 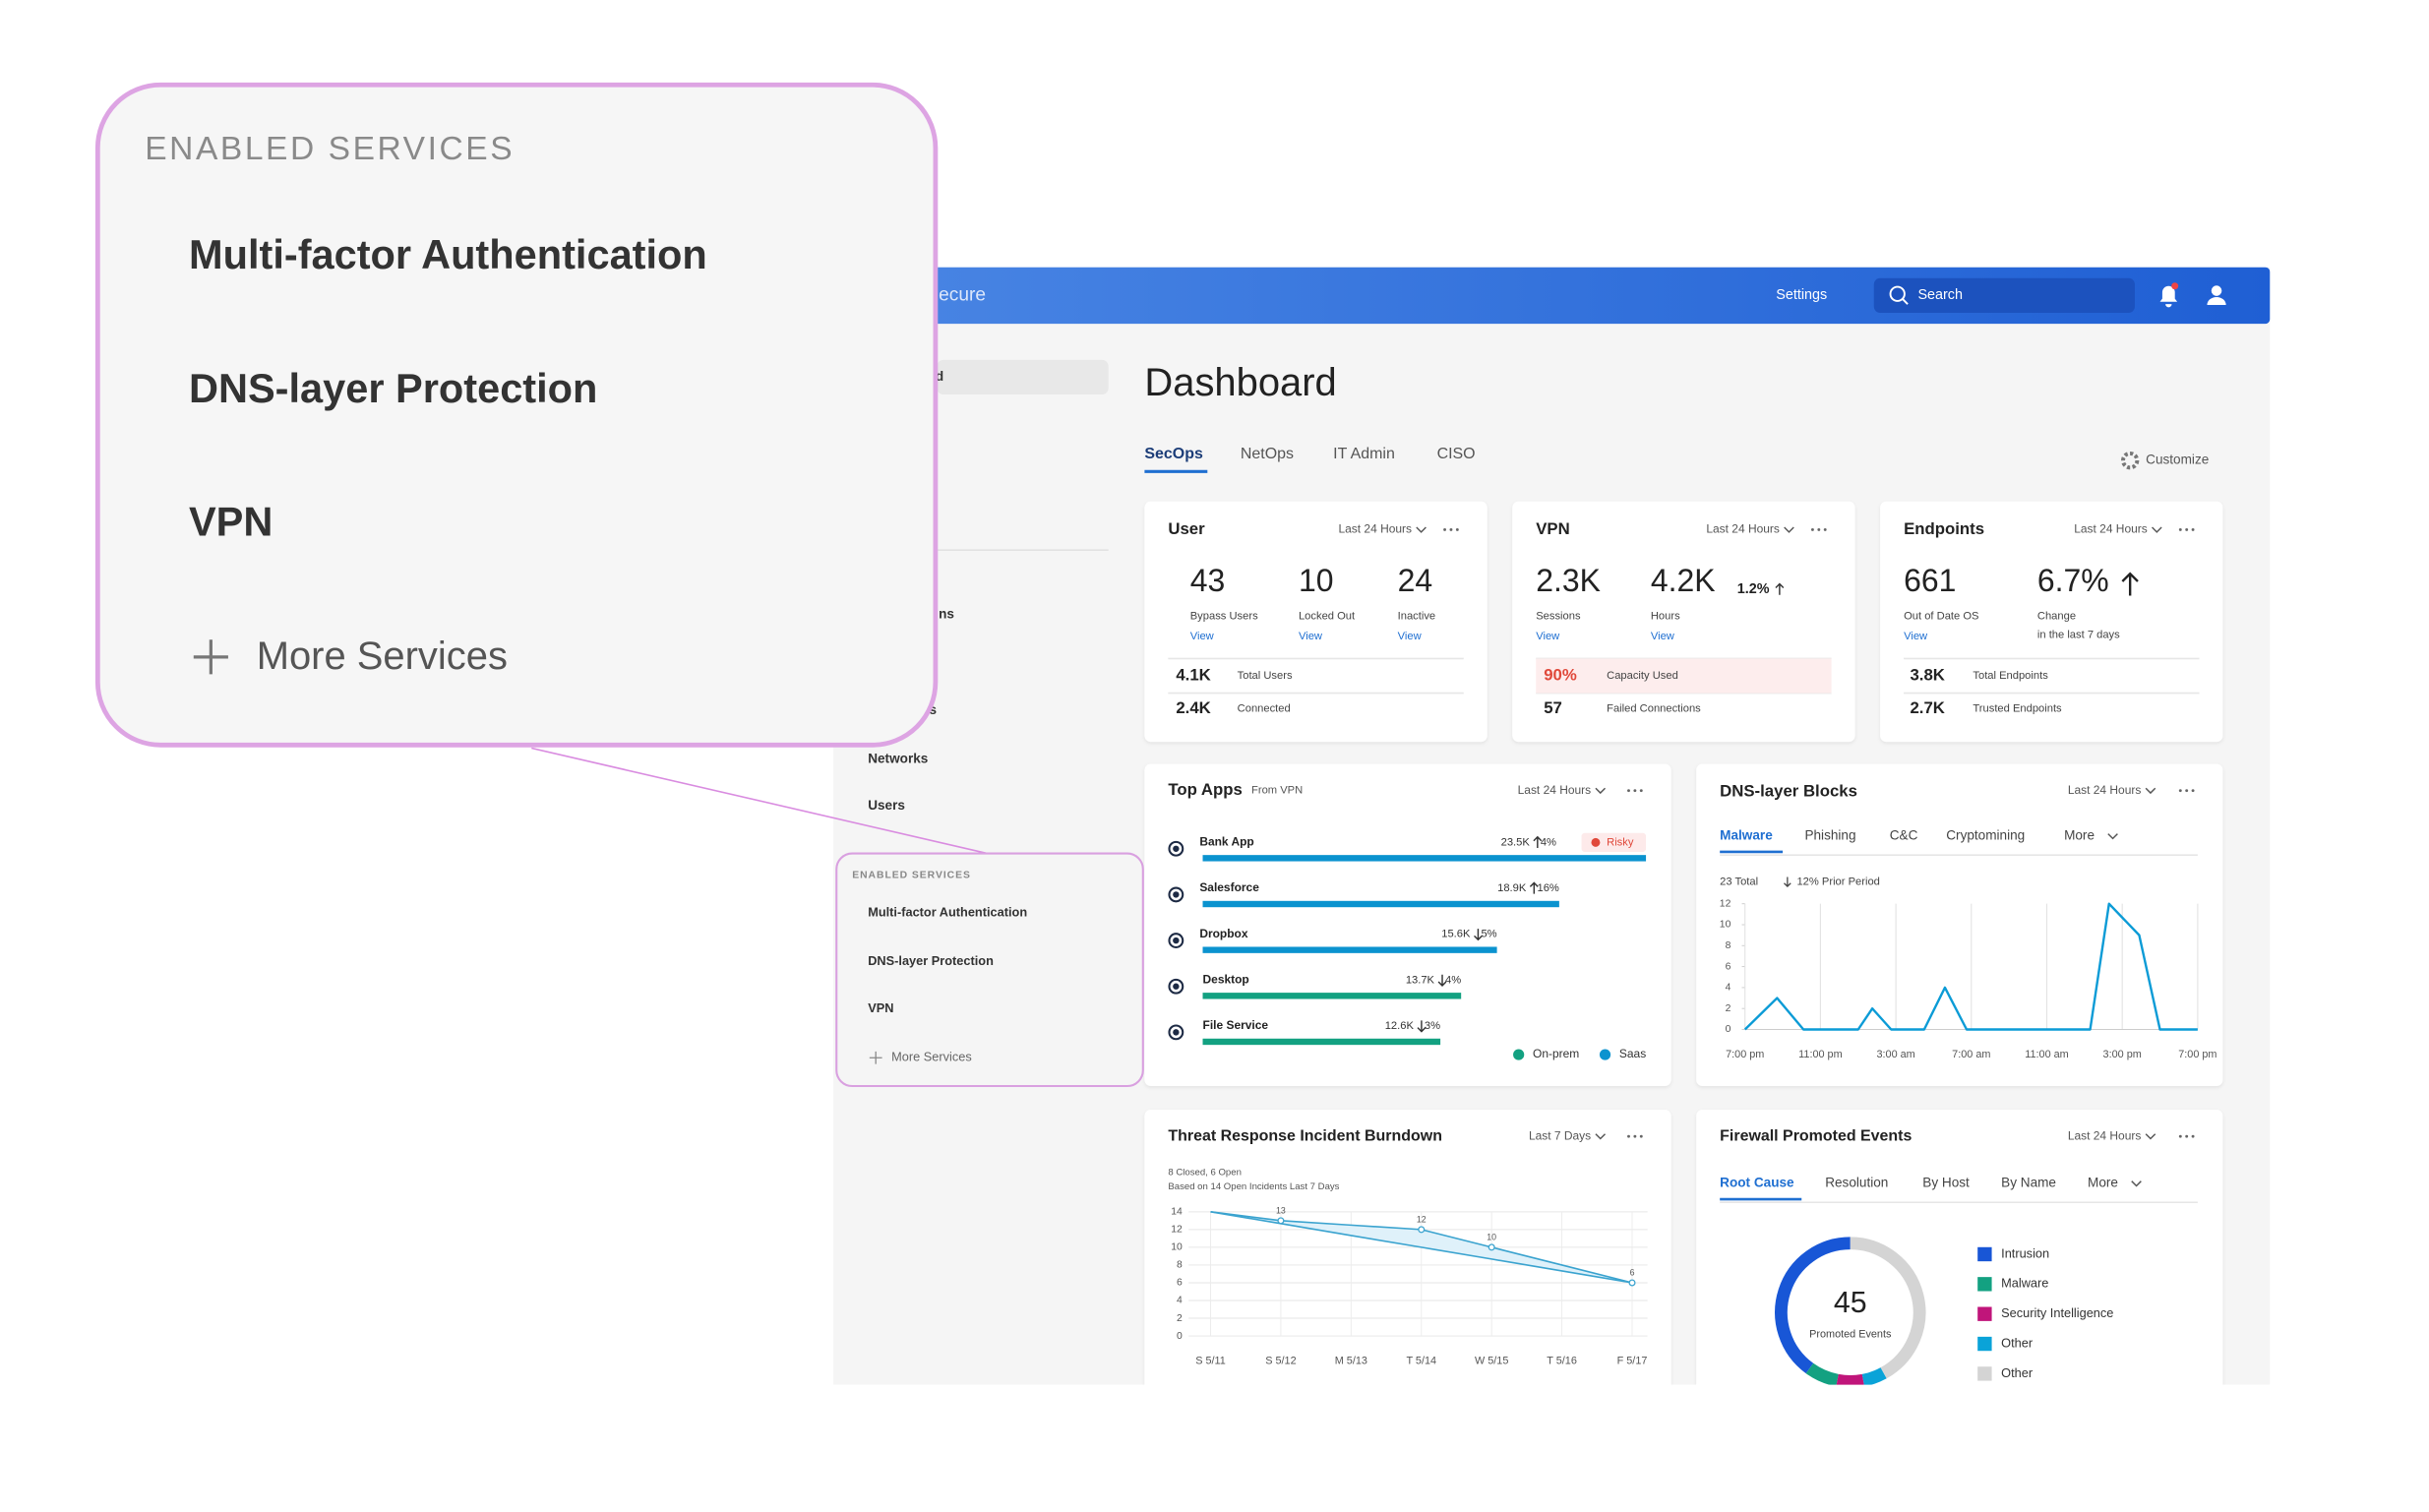 What do you see at coordinates (1305, 1136) in the screenshot?
I see `chart-title: Threat Response Incident Burndown` at bounding box center [1305, 1136].